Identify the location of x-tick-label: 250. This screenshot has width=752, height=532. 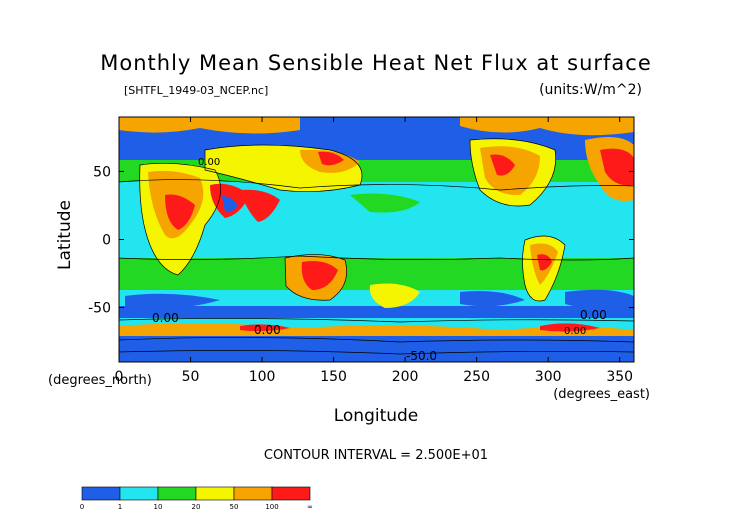
(476, 377).